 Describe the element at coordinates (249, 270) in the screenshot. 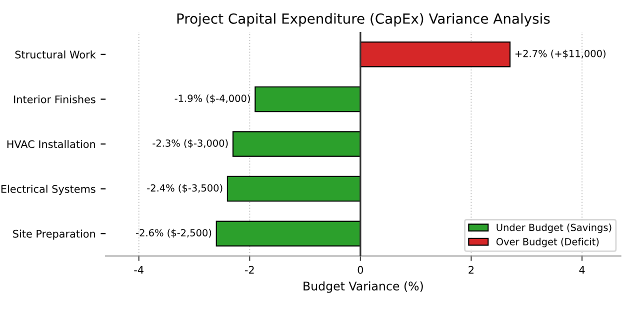

I see `x-tick-label: -2` at that location.